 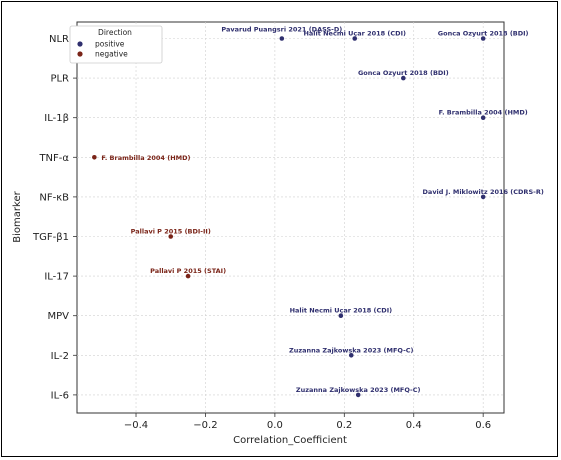 What do you see at coordinates (344, 425) in the screenshot?
I see `x-tick-label: 0.2` at bounding box center [344, 425].